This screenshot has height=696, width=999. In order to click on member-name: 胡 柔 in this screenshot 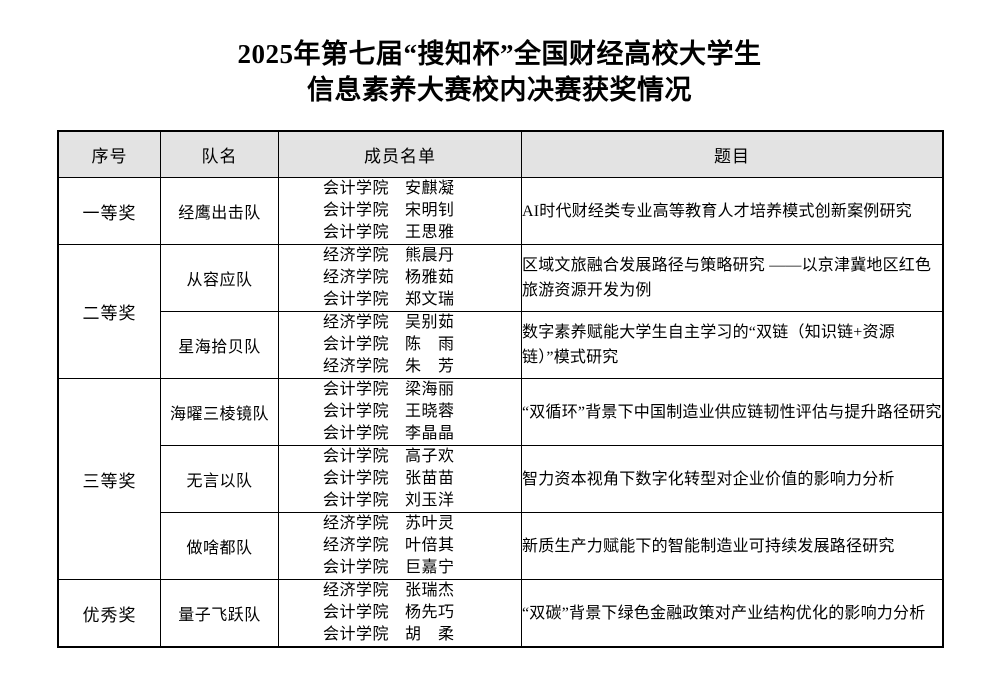, I will do `click(430, 634)`.